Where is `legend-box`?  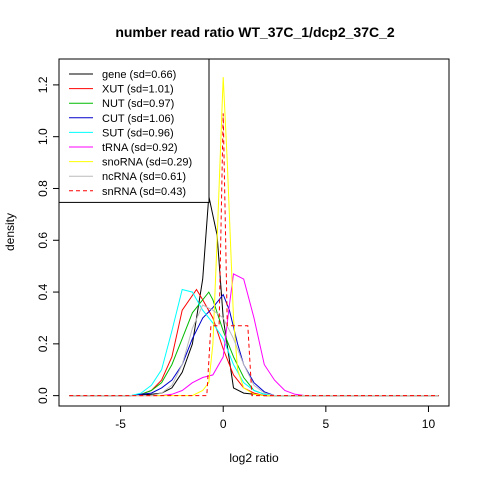 legend-box is located at coordinates (134, 130).